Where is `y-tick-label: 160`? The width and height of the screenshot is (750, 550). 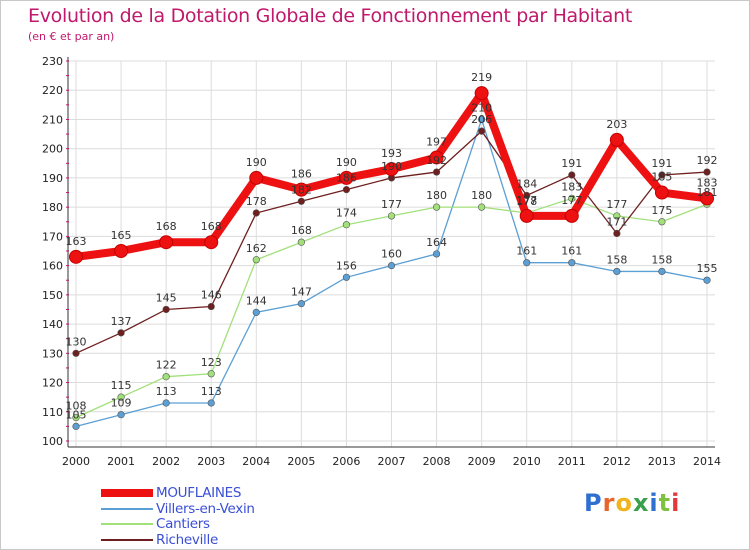 y-tick-label: 160 is located at coordinates (52, 266).